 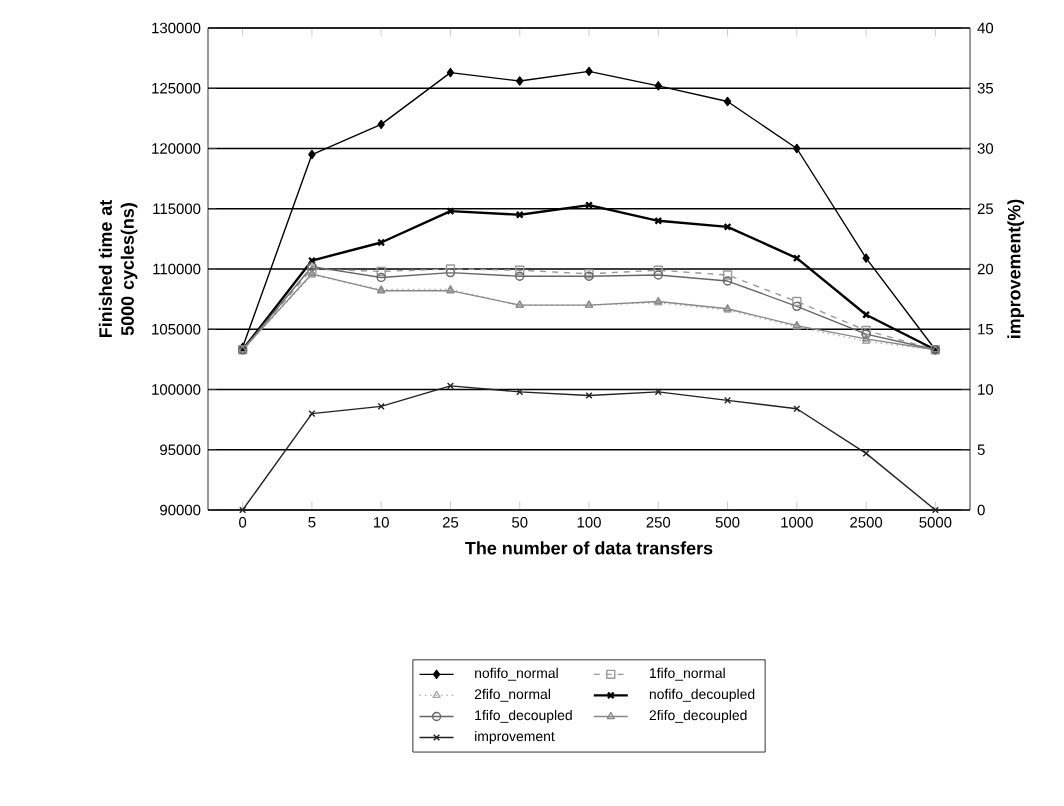 I want to click on y-axis-title: Finished time at 5000 cycles(ns), so click(x=118, y=268).